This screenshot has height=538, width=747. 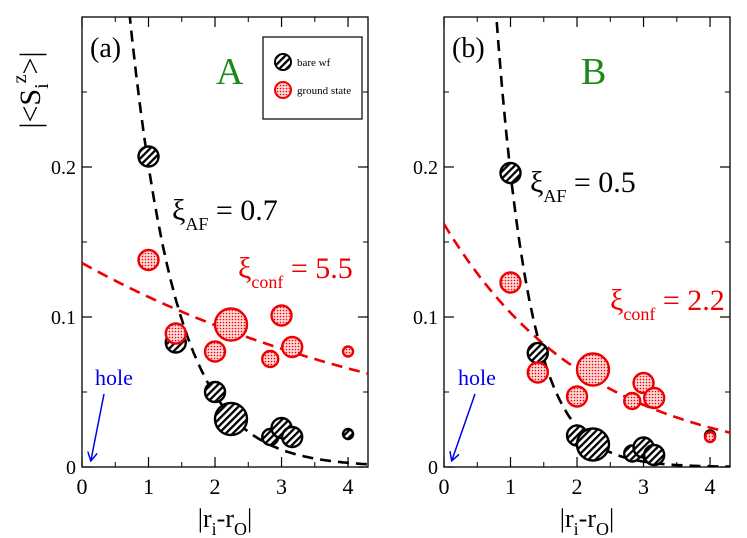 I want to click on panel-label: (b), so click(x=468, y=48).